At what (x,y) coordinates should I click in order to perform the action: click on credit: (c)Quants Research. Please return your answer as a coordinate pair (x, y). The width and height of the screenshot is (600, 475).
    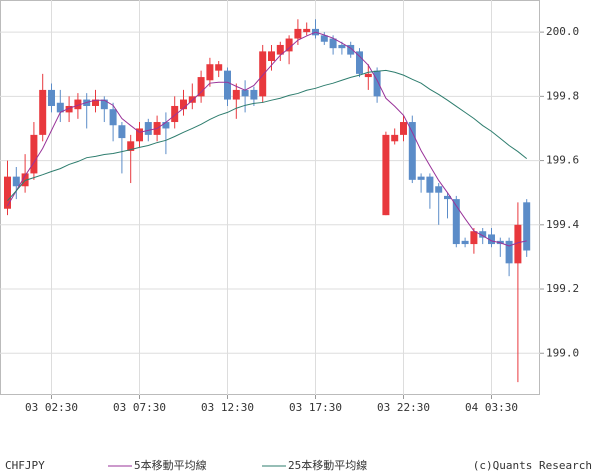
    Looking at the image, I should click on (532, 465).